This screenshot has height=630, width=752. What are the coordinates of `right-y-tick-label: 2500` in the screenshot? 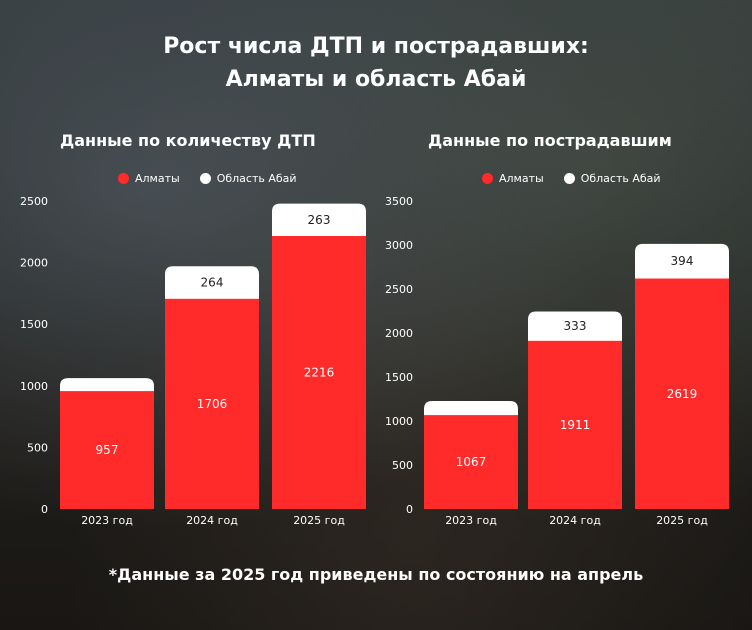 It's located at (399, 289).